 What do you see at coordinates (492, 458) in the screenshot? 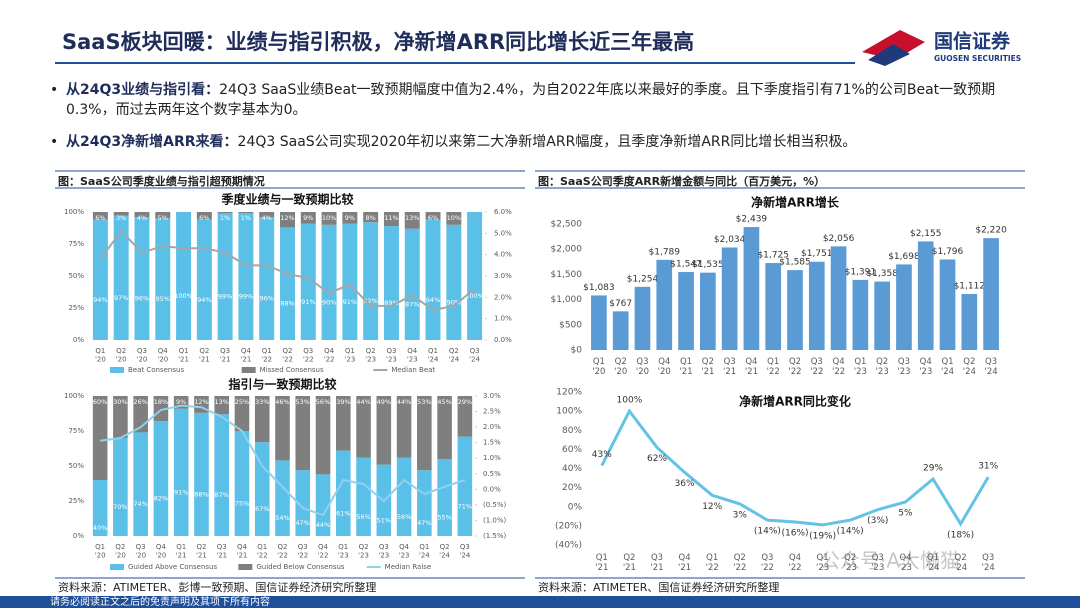
I see `y2-tick-label: 1.0%` at bounding box center [492, 458].